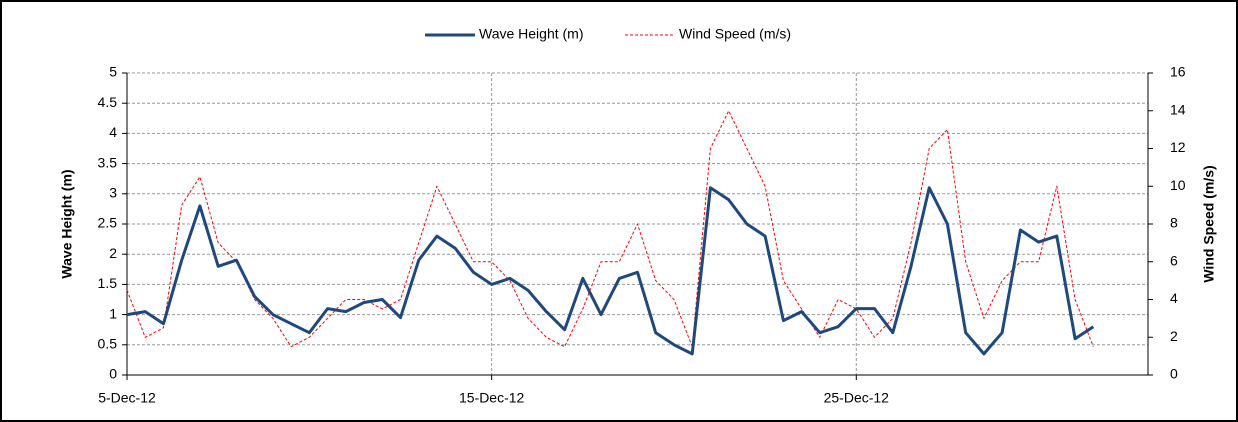  What do you see at coordinates (857, 398) in the screenshot?
I see `x-tick-label: 25-Dec-12` at bounding box center [857, 398].